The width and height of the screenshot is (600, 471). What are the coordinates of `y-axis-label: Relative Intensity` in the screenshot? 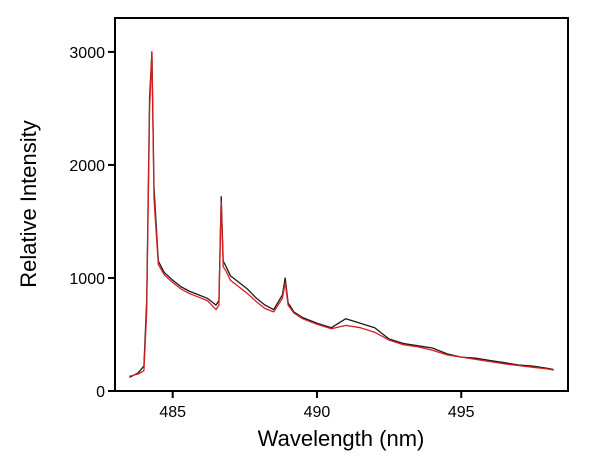 It's located at (28, 204).